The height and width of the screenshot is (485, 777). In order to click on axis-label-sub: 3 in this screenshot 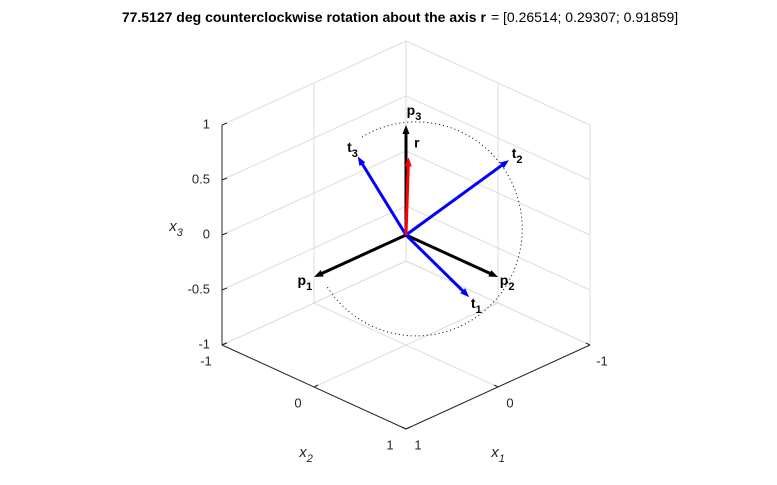, I will do `click(180, 233)`.